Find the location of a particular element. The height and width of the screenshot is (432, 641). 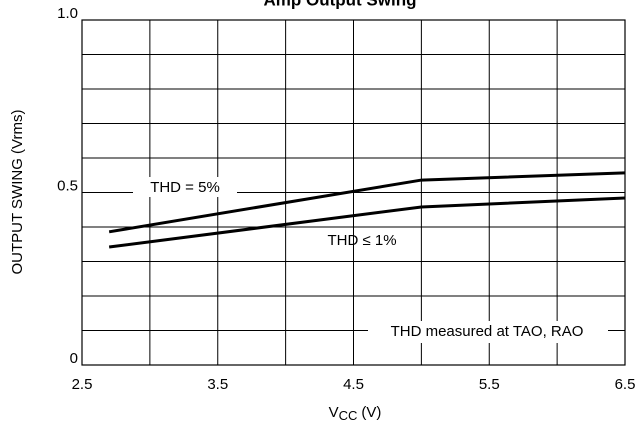

series-label: THD = 5% is located at coordinates (185, 187).